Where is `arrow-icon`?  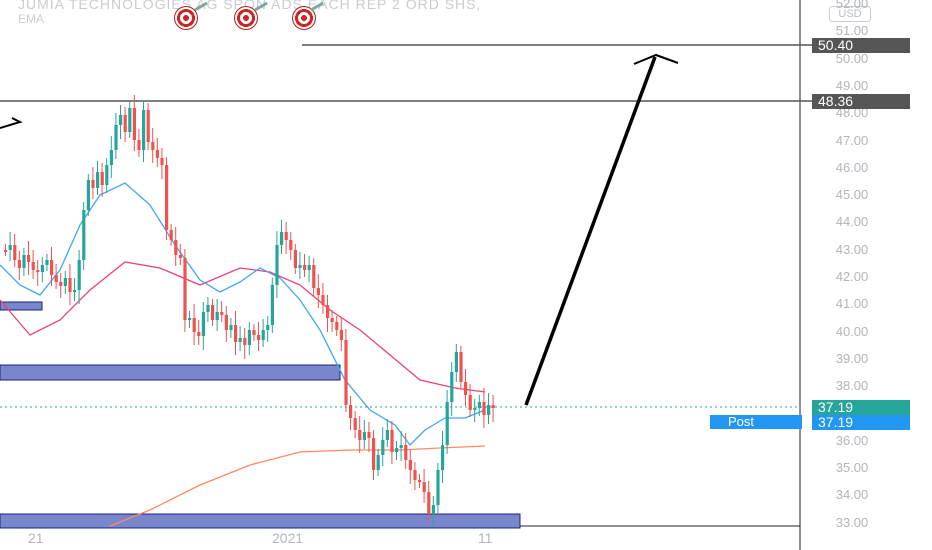
arrow-icon is located at coordinates (11, 123).